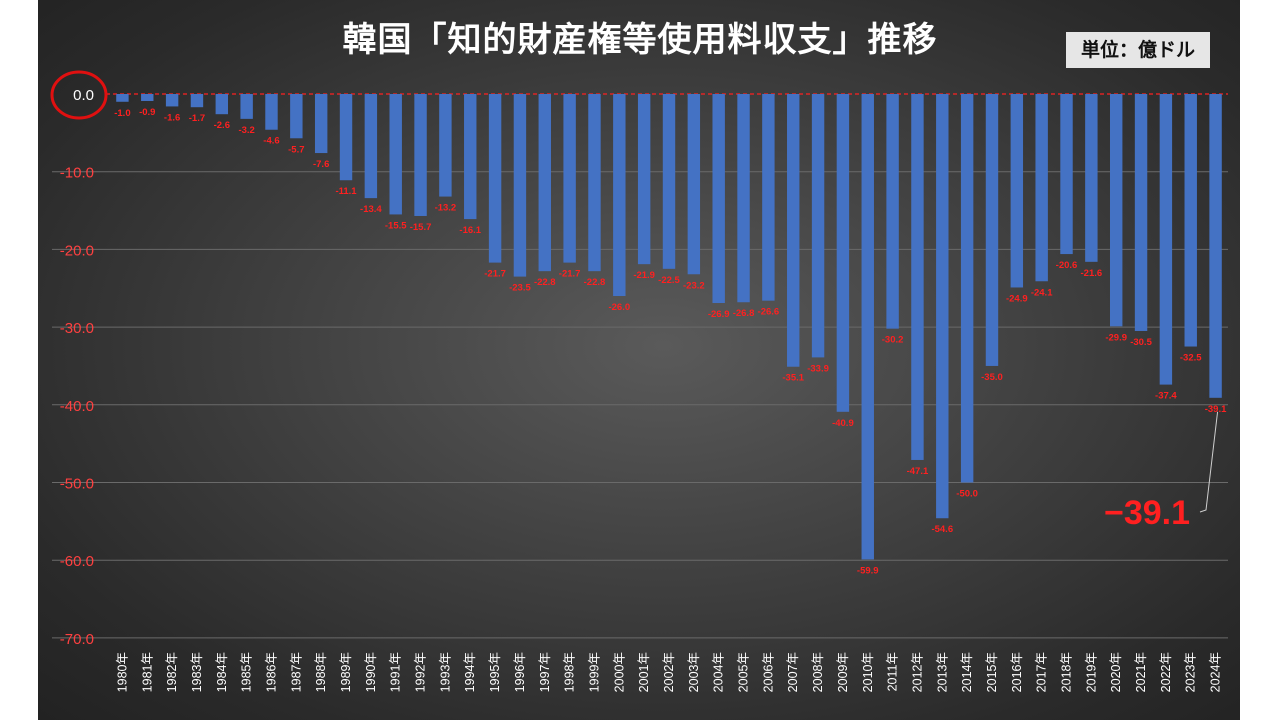 This screenshot has height=720, width=1280. Describe the element at coordinates (967, 494) in the screenshot. I see `data-label: -50.0` at that location.